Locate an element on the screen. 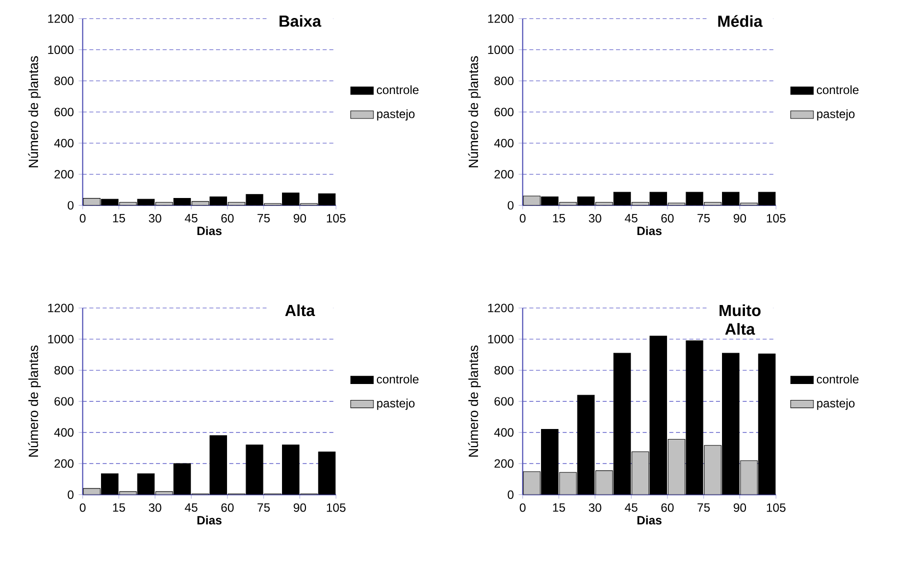  chart-title: Baixa is located at coordinates (301, 20).